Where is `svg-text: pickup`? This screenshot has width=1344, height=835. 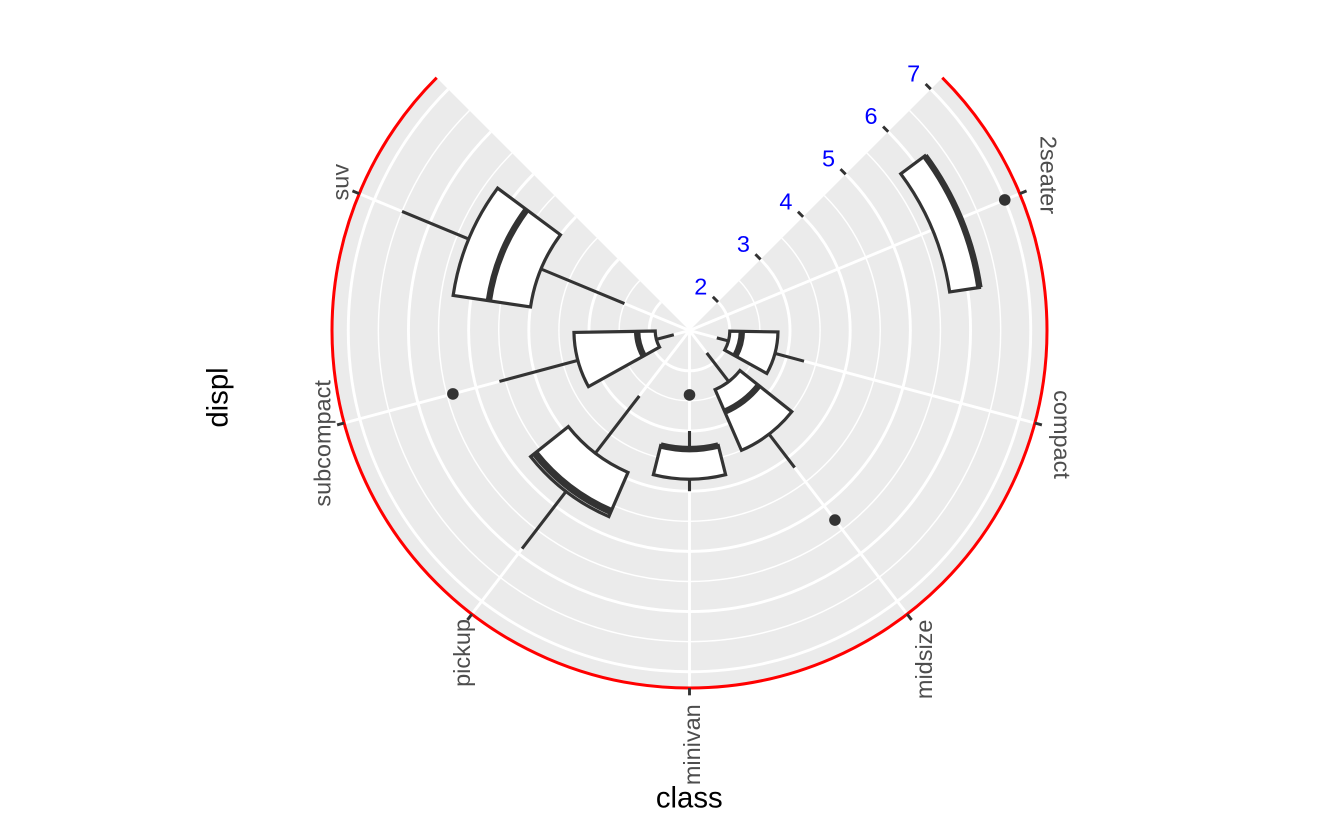
svg-text: pickup is located at coordinates (462, 653).